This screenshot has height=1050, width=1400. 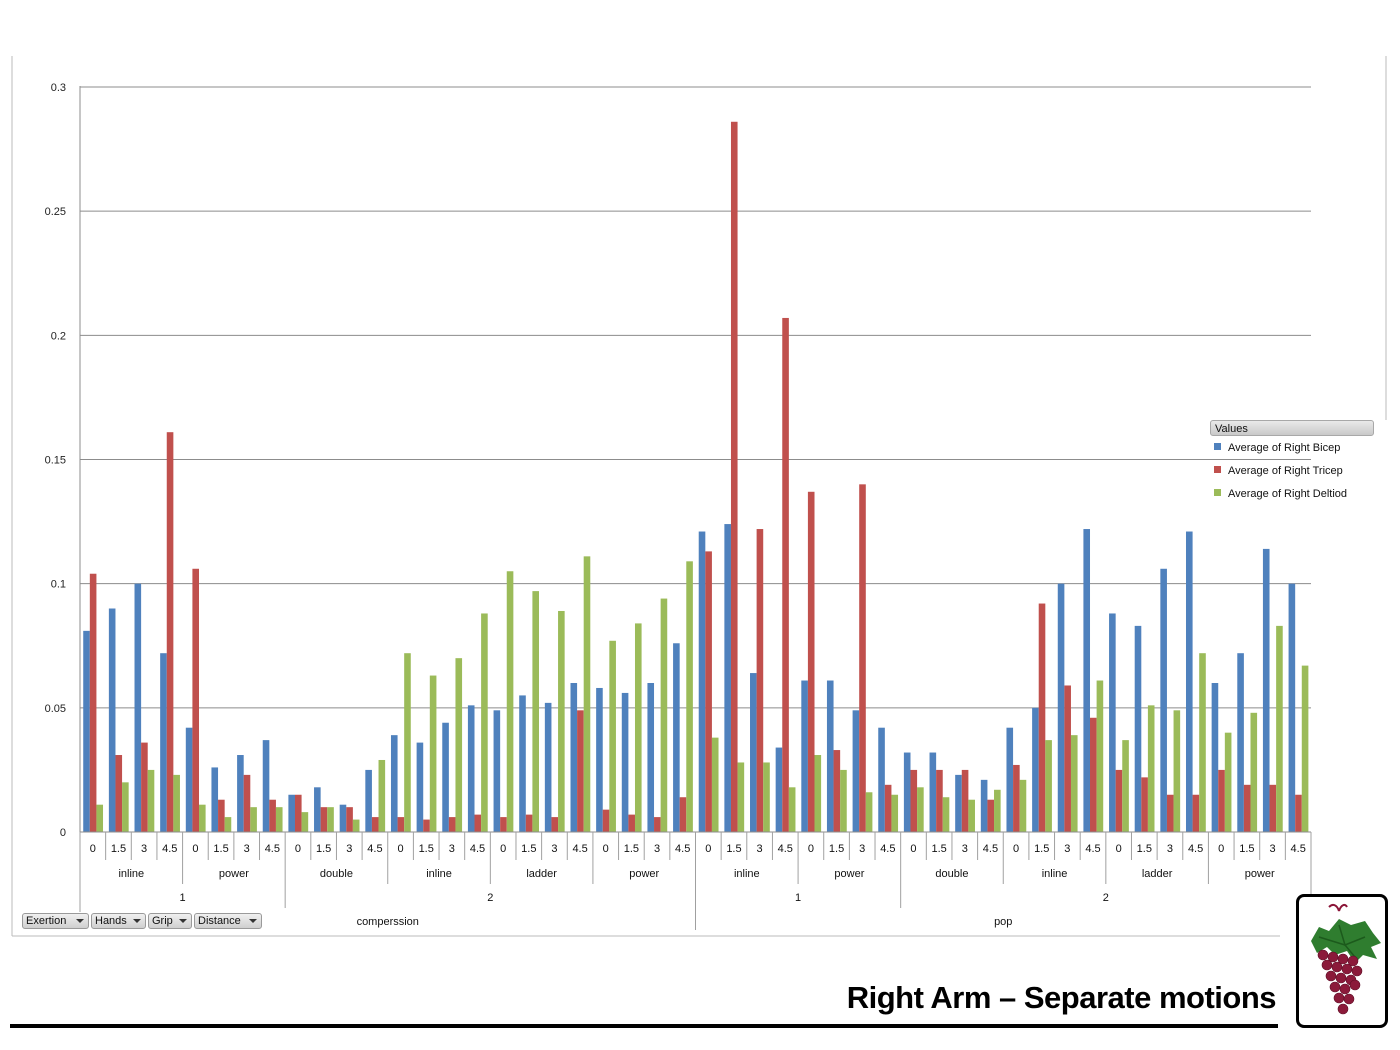 What do you see at coordinates (1292, 428) in the screenshot?
I see `legend-header: Values` at bounding box center [1292, 428].